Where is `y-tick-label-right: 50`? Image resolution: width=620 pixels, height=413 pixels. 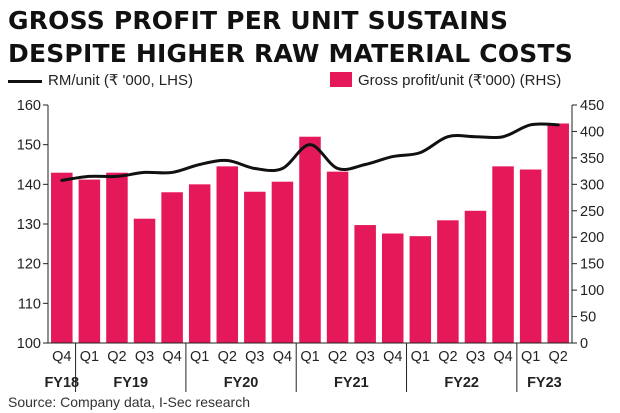 y-tick-label-right: 50 is located at coordinates (588, 318).